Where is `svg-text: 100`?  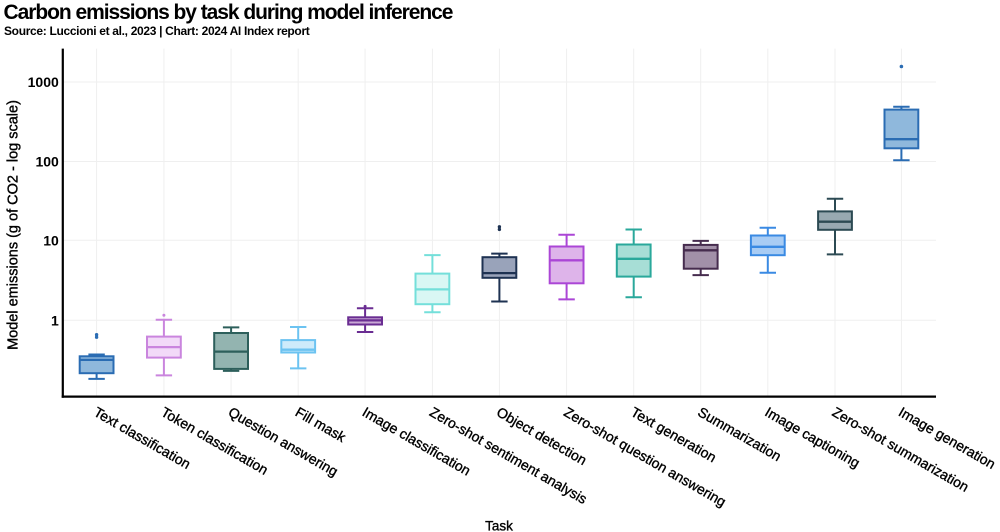
svg-text: 100 is located at coordinates (47, 162).